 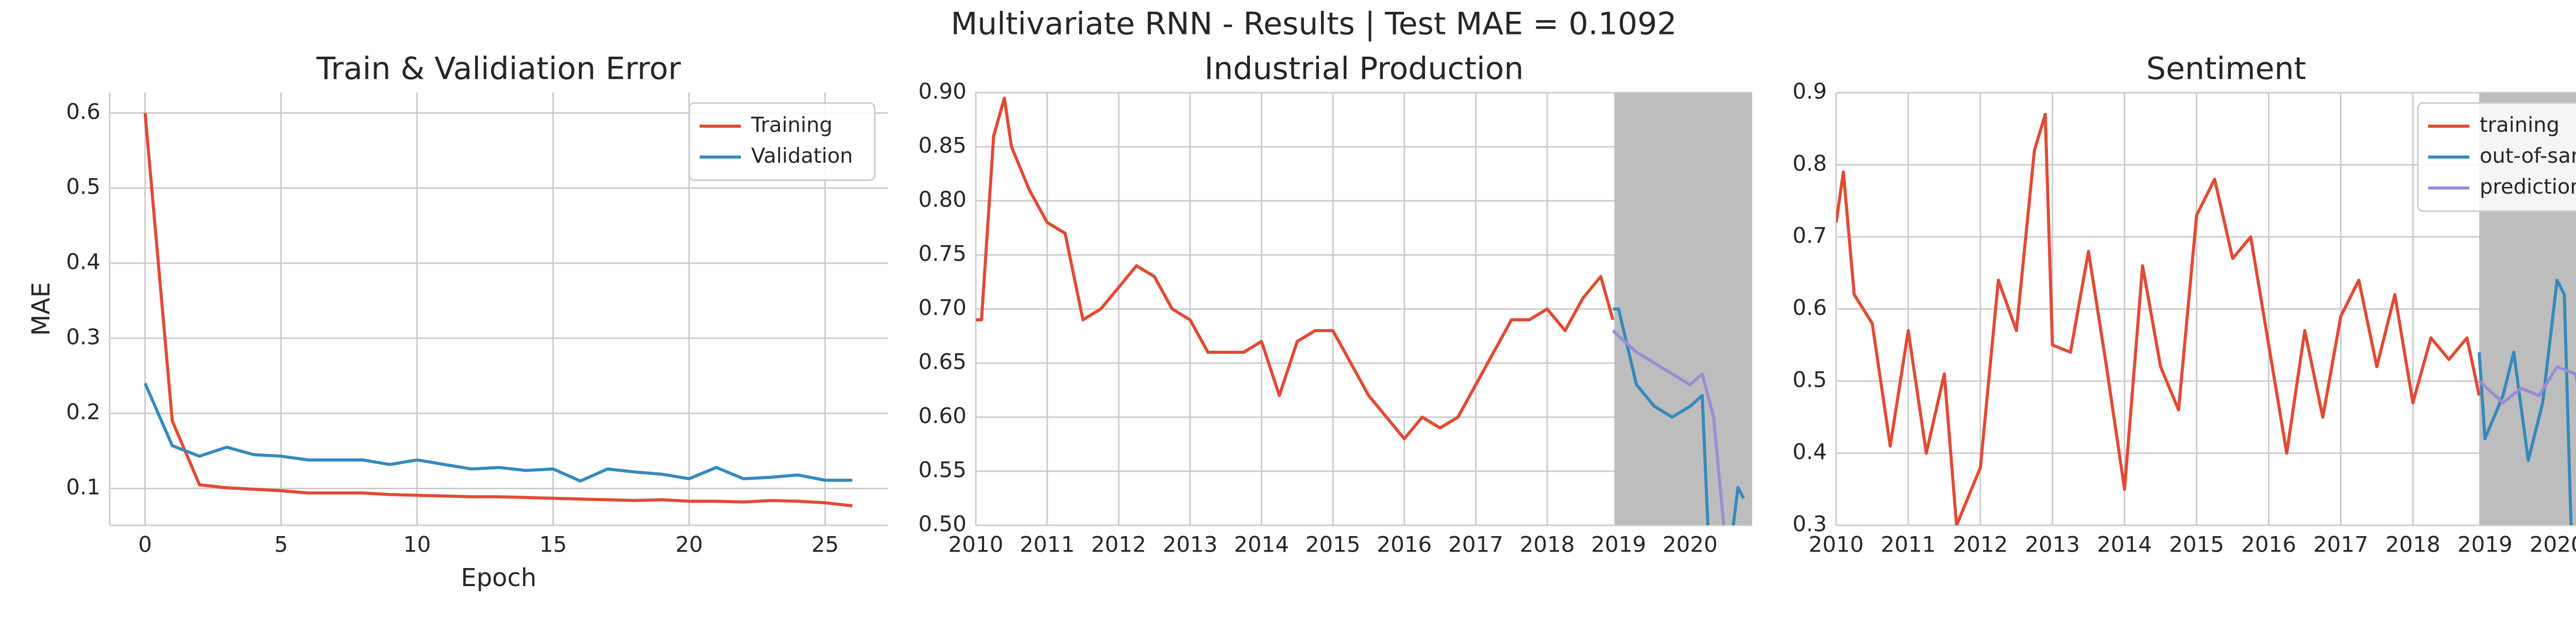 What do you see at coordinates (499, 577) in the screenshot?
I see `x-axis-label: Epoch` at bounding box center [499, 577].